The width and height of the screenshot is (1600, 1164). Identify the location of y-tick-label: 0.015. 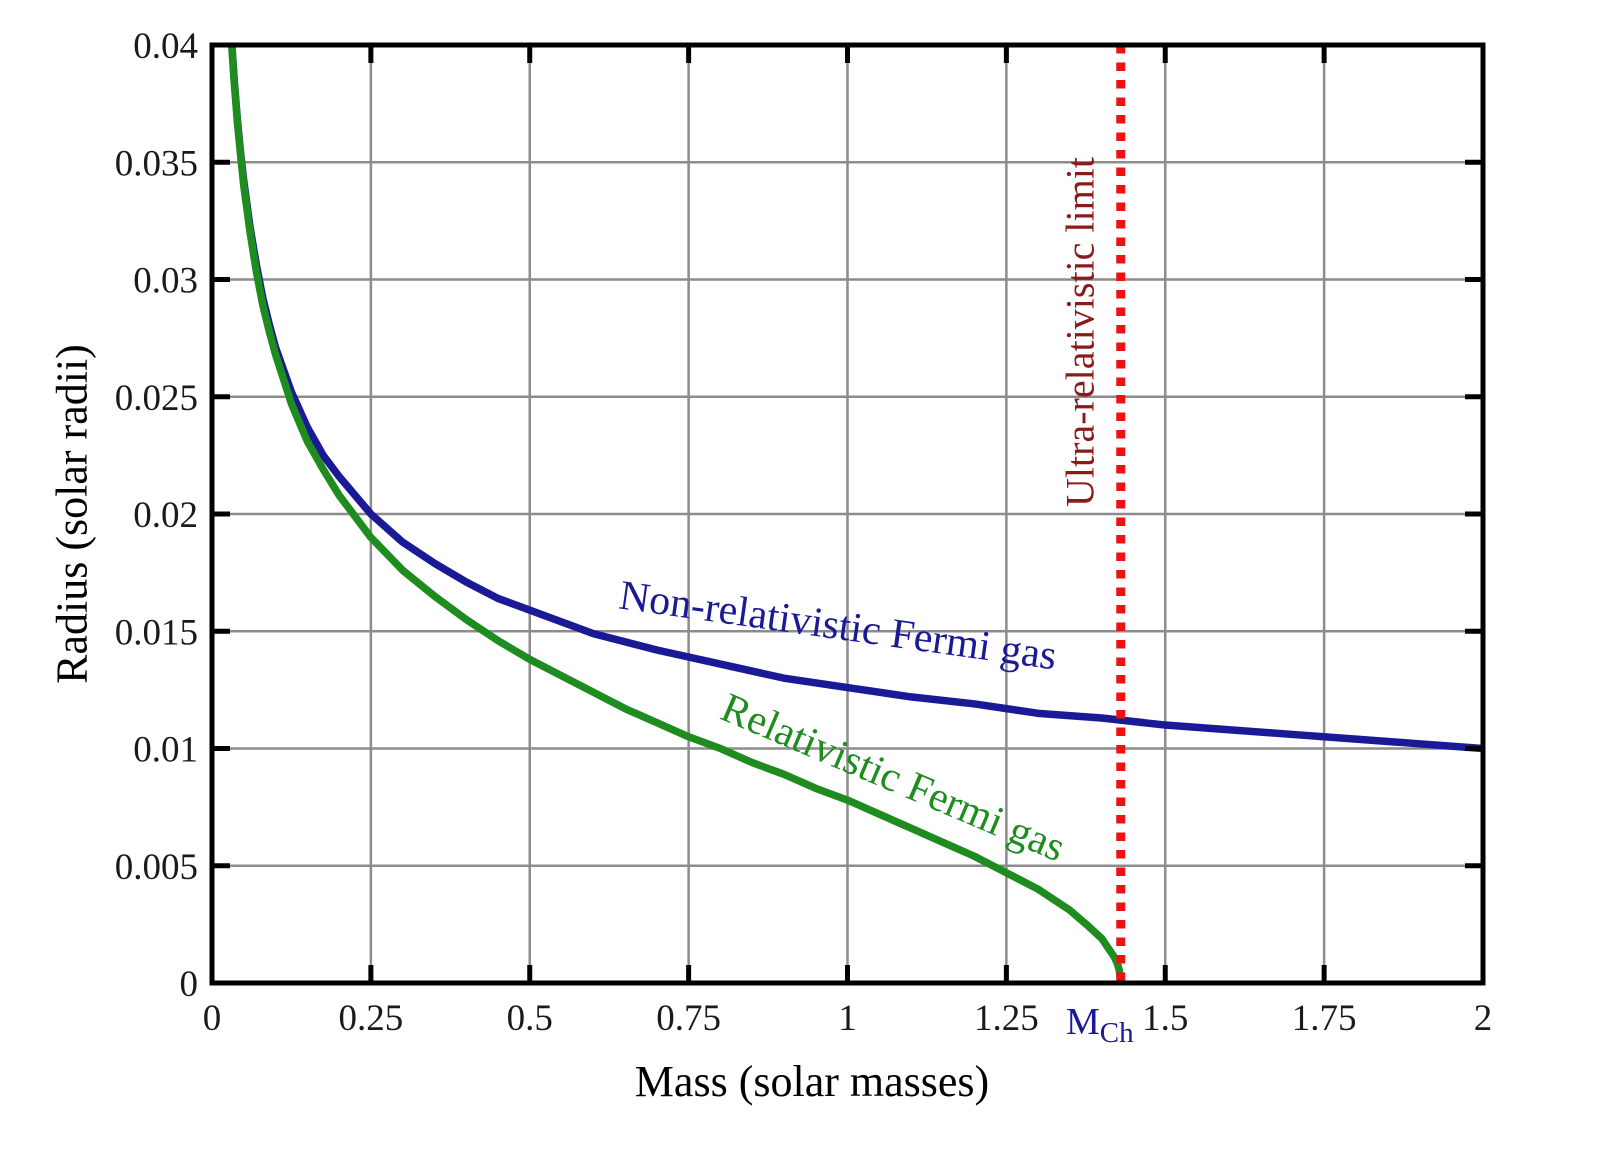
(156, 632).